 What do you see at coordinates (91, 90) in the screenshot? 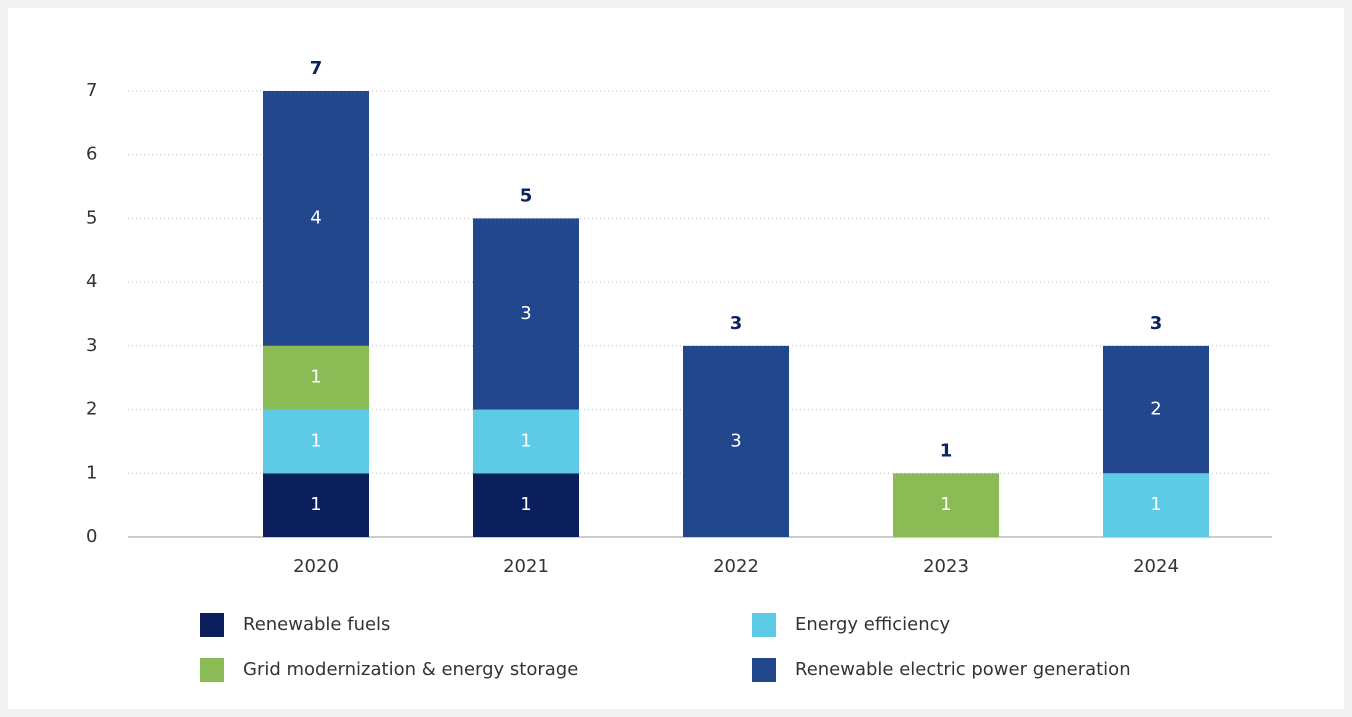
I see `y-tick-label: 7` at bounding box center [91, 90].